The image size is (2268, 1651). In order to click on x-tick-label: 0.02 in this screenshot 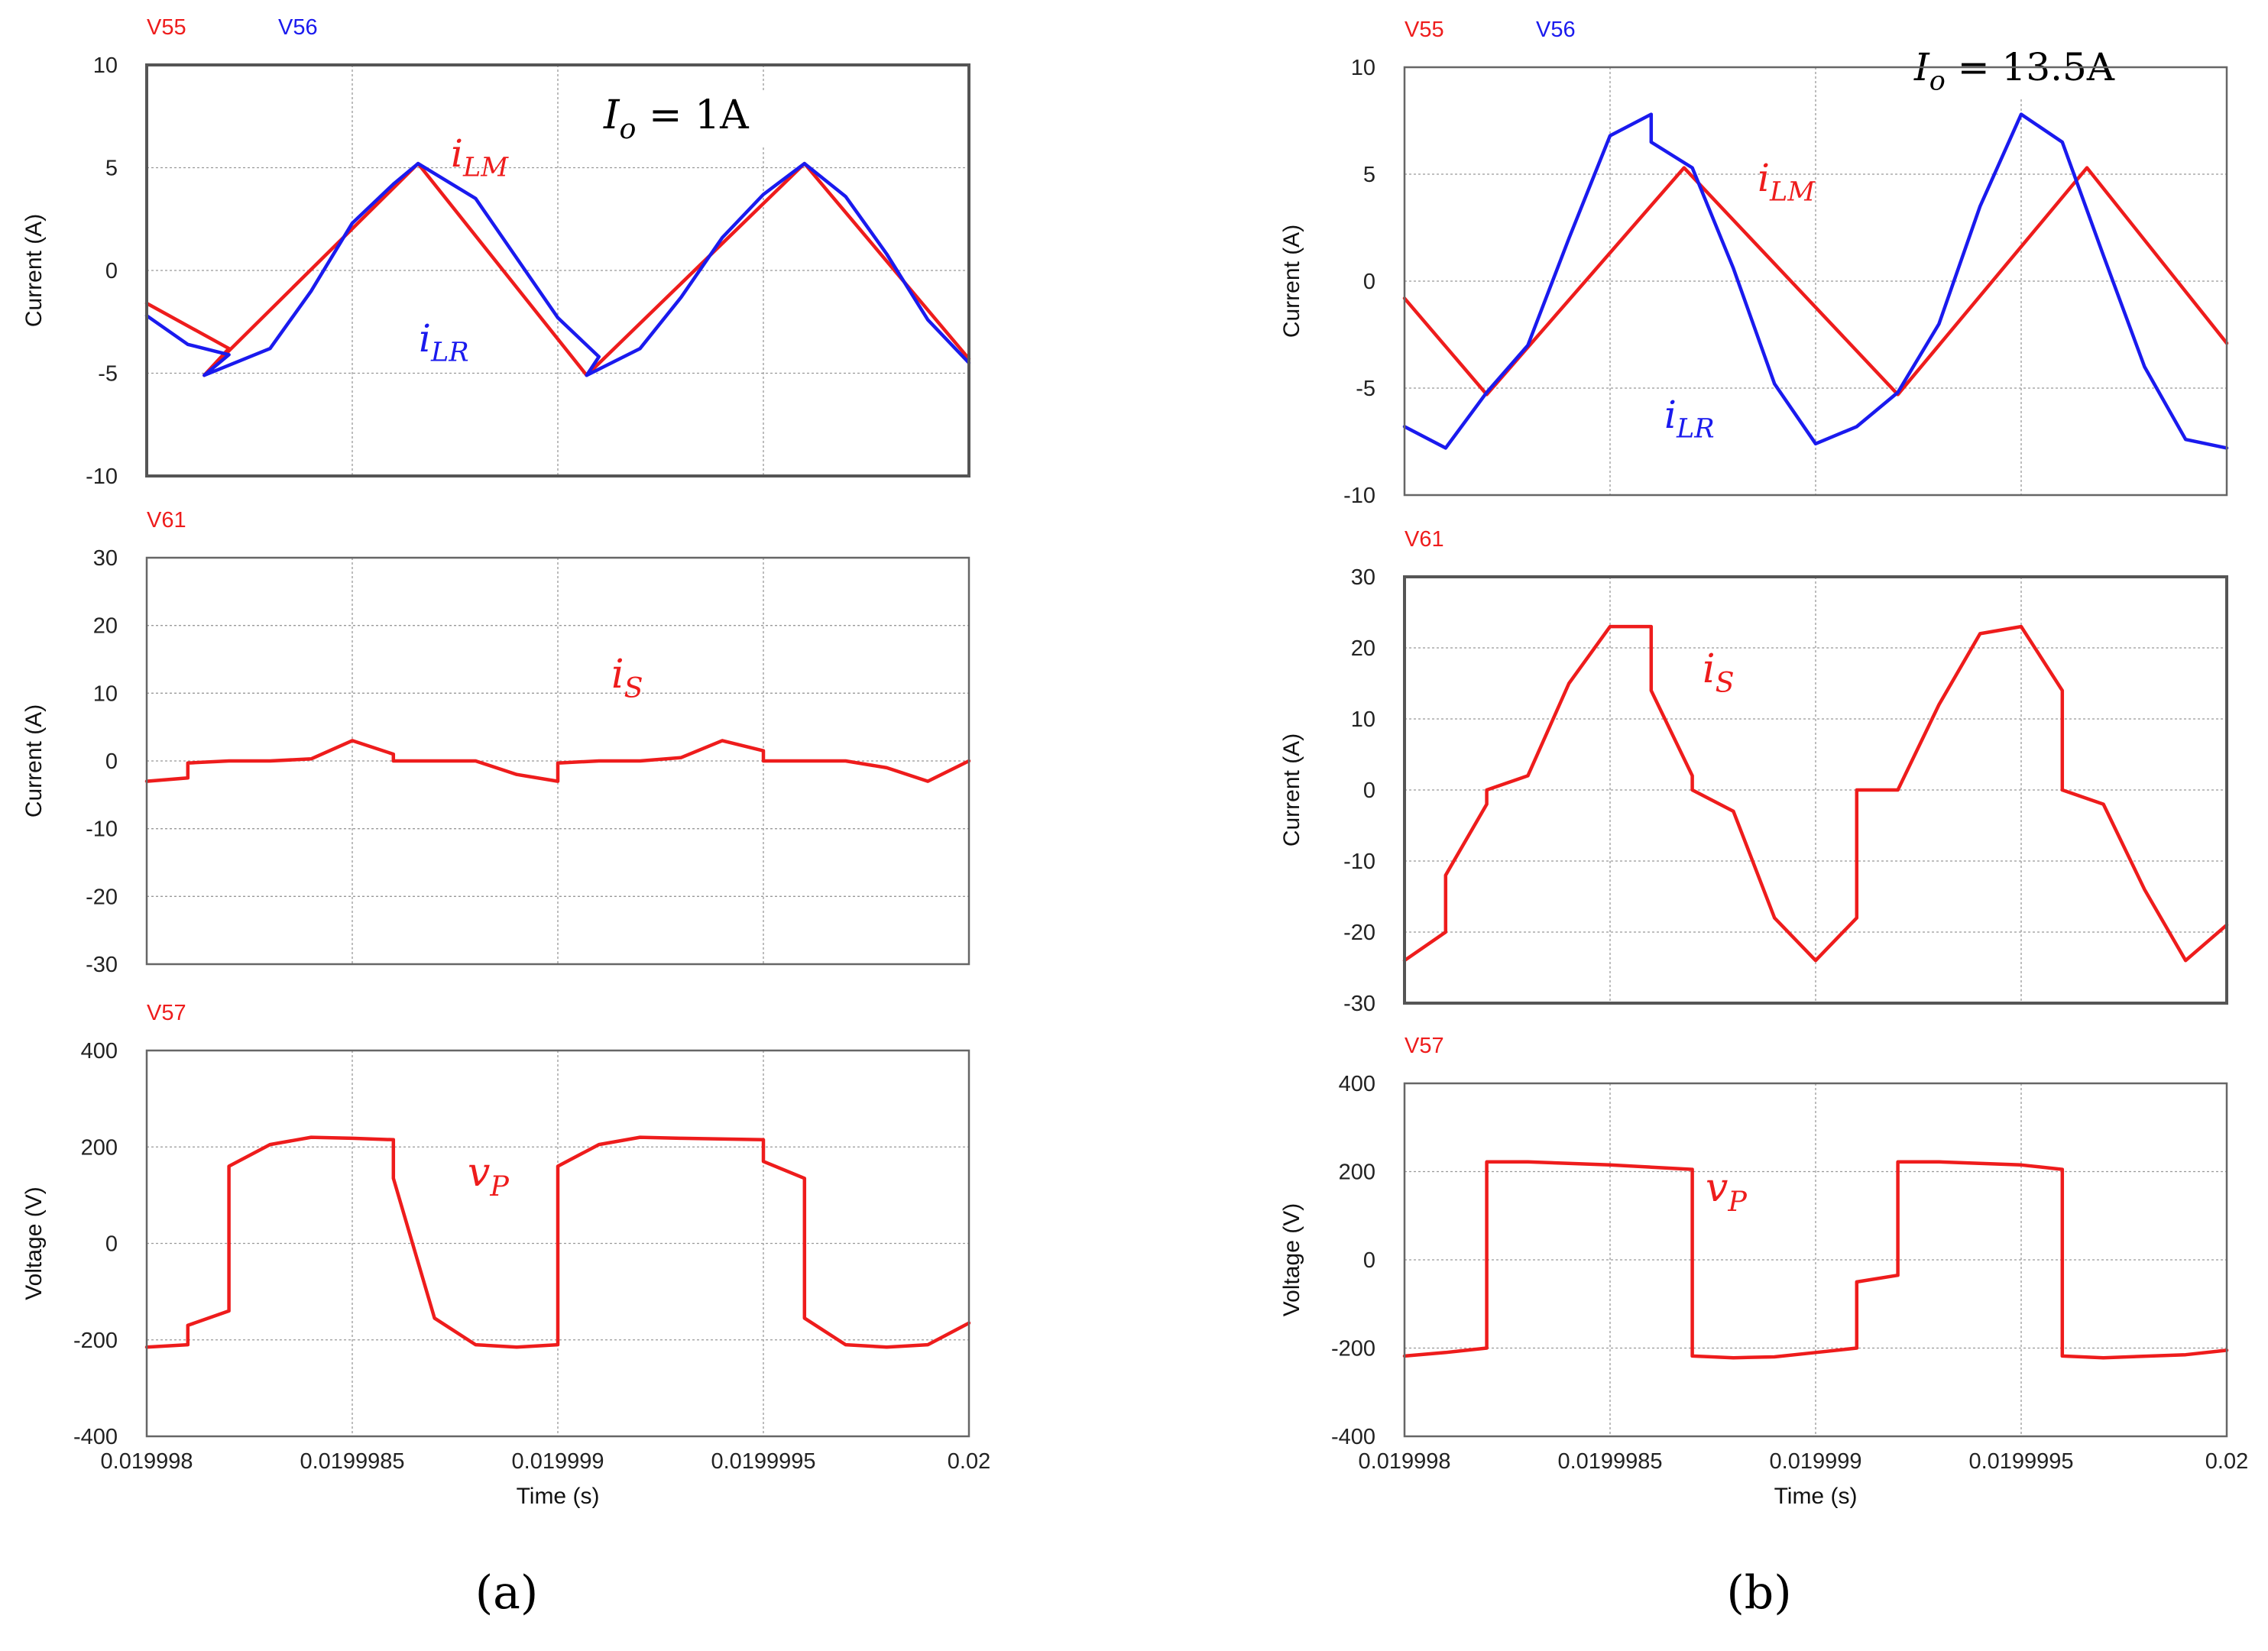, I will do `click(2226, 1461)`.